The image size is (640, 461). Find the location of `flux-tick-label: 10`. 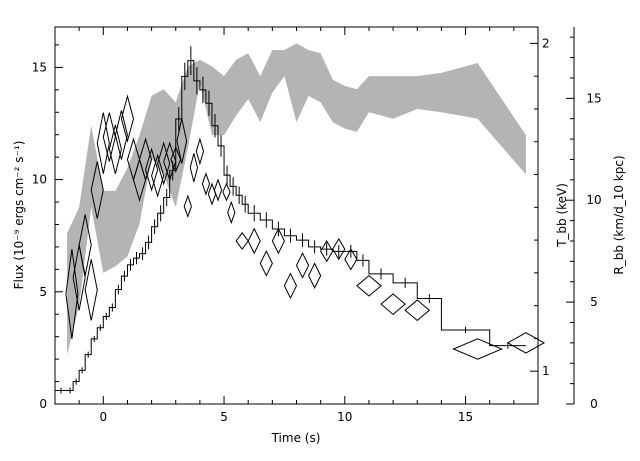

flux-tick-label: 10 is located at coordinates (39, 180).